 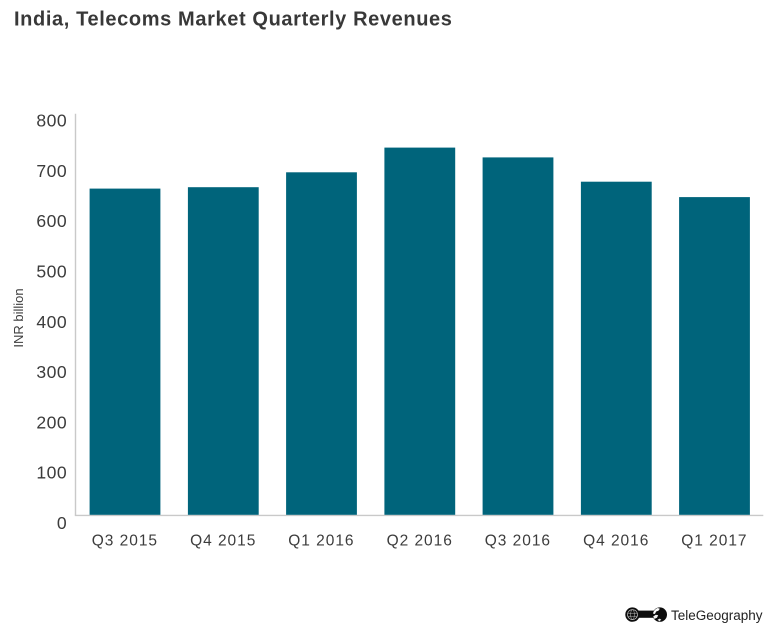 What do you see at coordinates (125, 540) in the screenshot?
I see `svg-text: Q3 2015` at bounding box center [125, 540].